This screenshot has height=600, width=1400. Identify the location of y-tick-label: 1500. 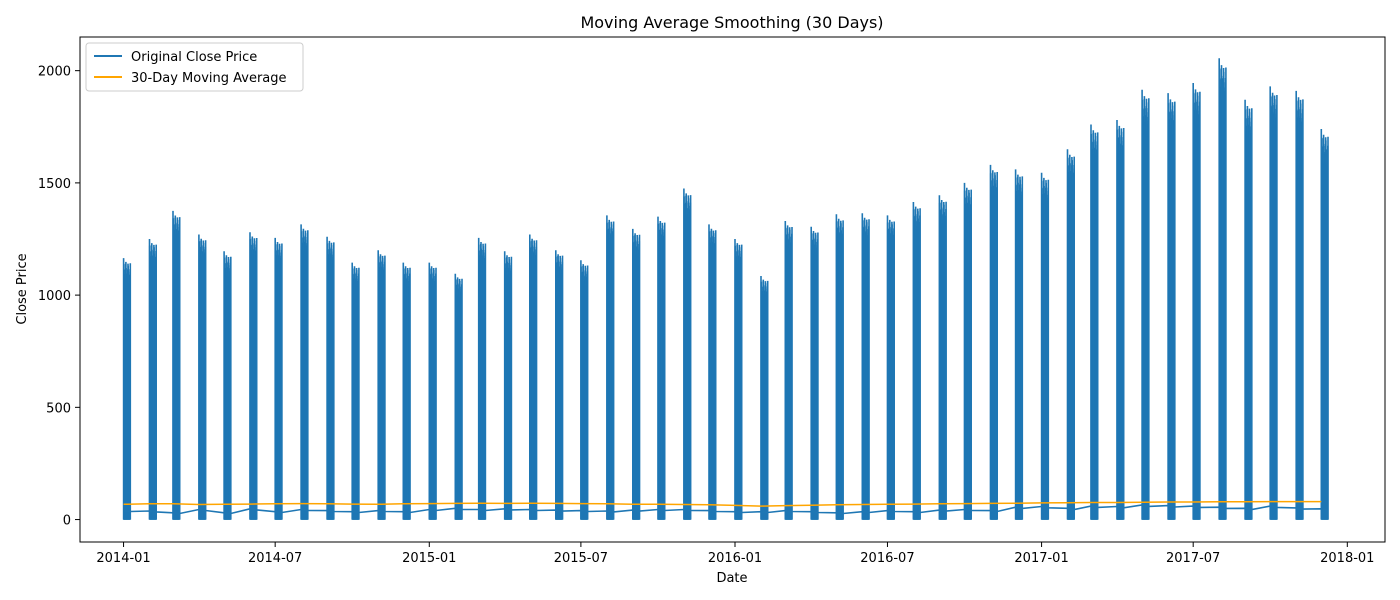
(54, 184).